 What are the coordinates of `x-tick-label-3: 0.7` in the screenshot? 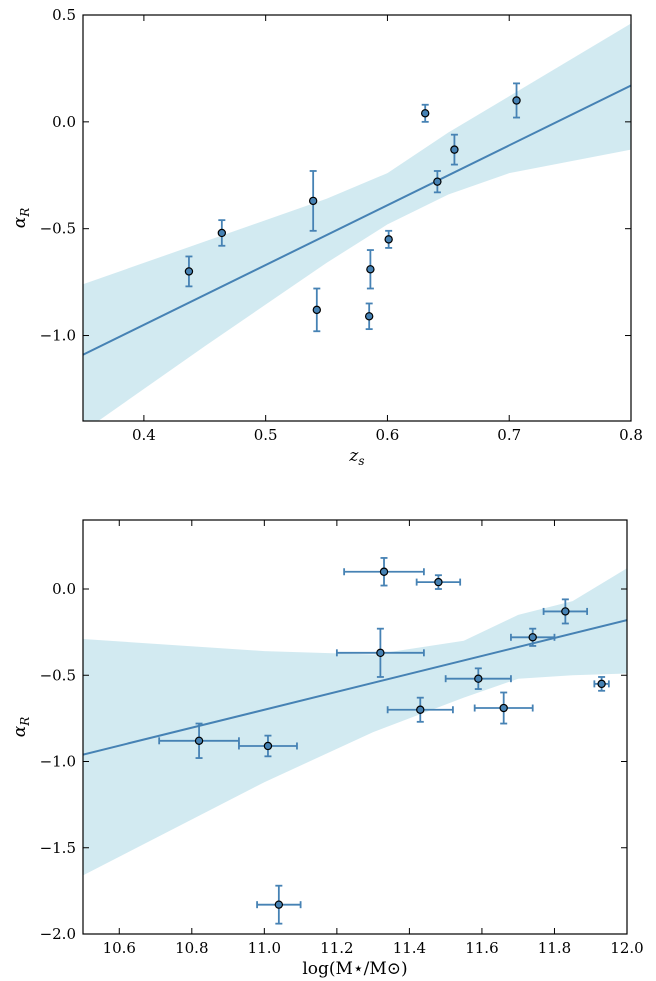 It's located at (509, 435).